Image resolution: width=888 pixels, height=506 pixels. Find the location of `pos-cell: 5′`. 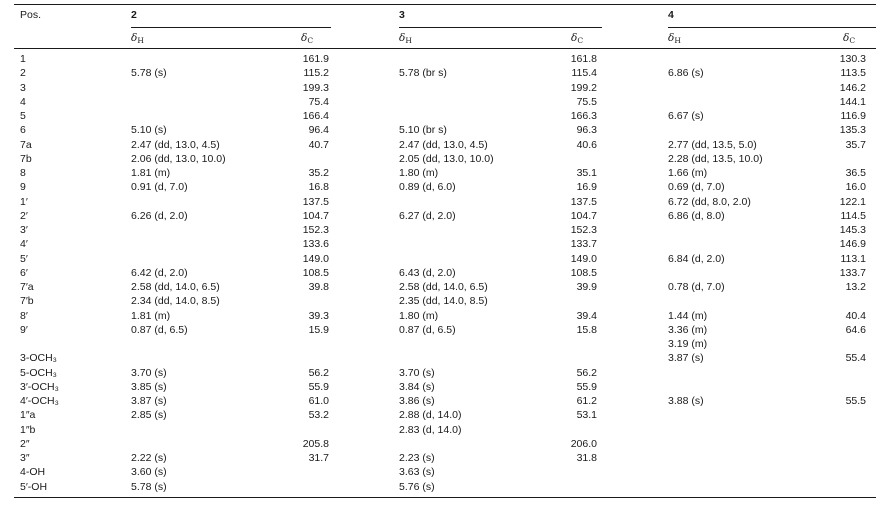

pos-cell: 5′ is located at coordinates (24, 259).